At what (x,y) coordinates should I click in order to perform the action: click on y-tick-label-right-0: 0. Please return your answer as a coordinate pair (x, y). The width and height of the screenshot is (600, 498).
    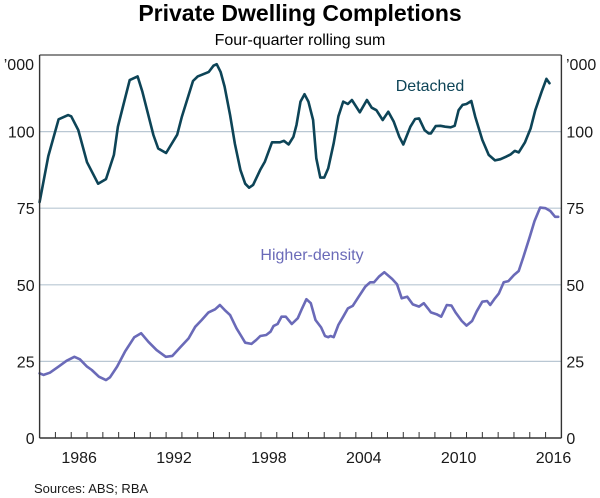
    Looking at the image, I should click on (570, 439).